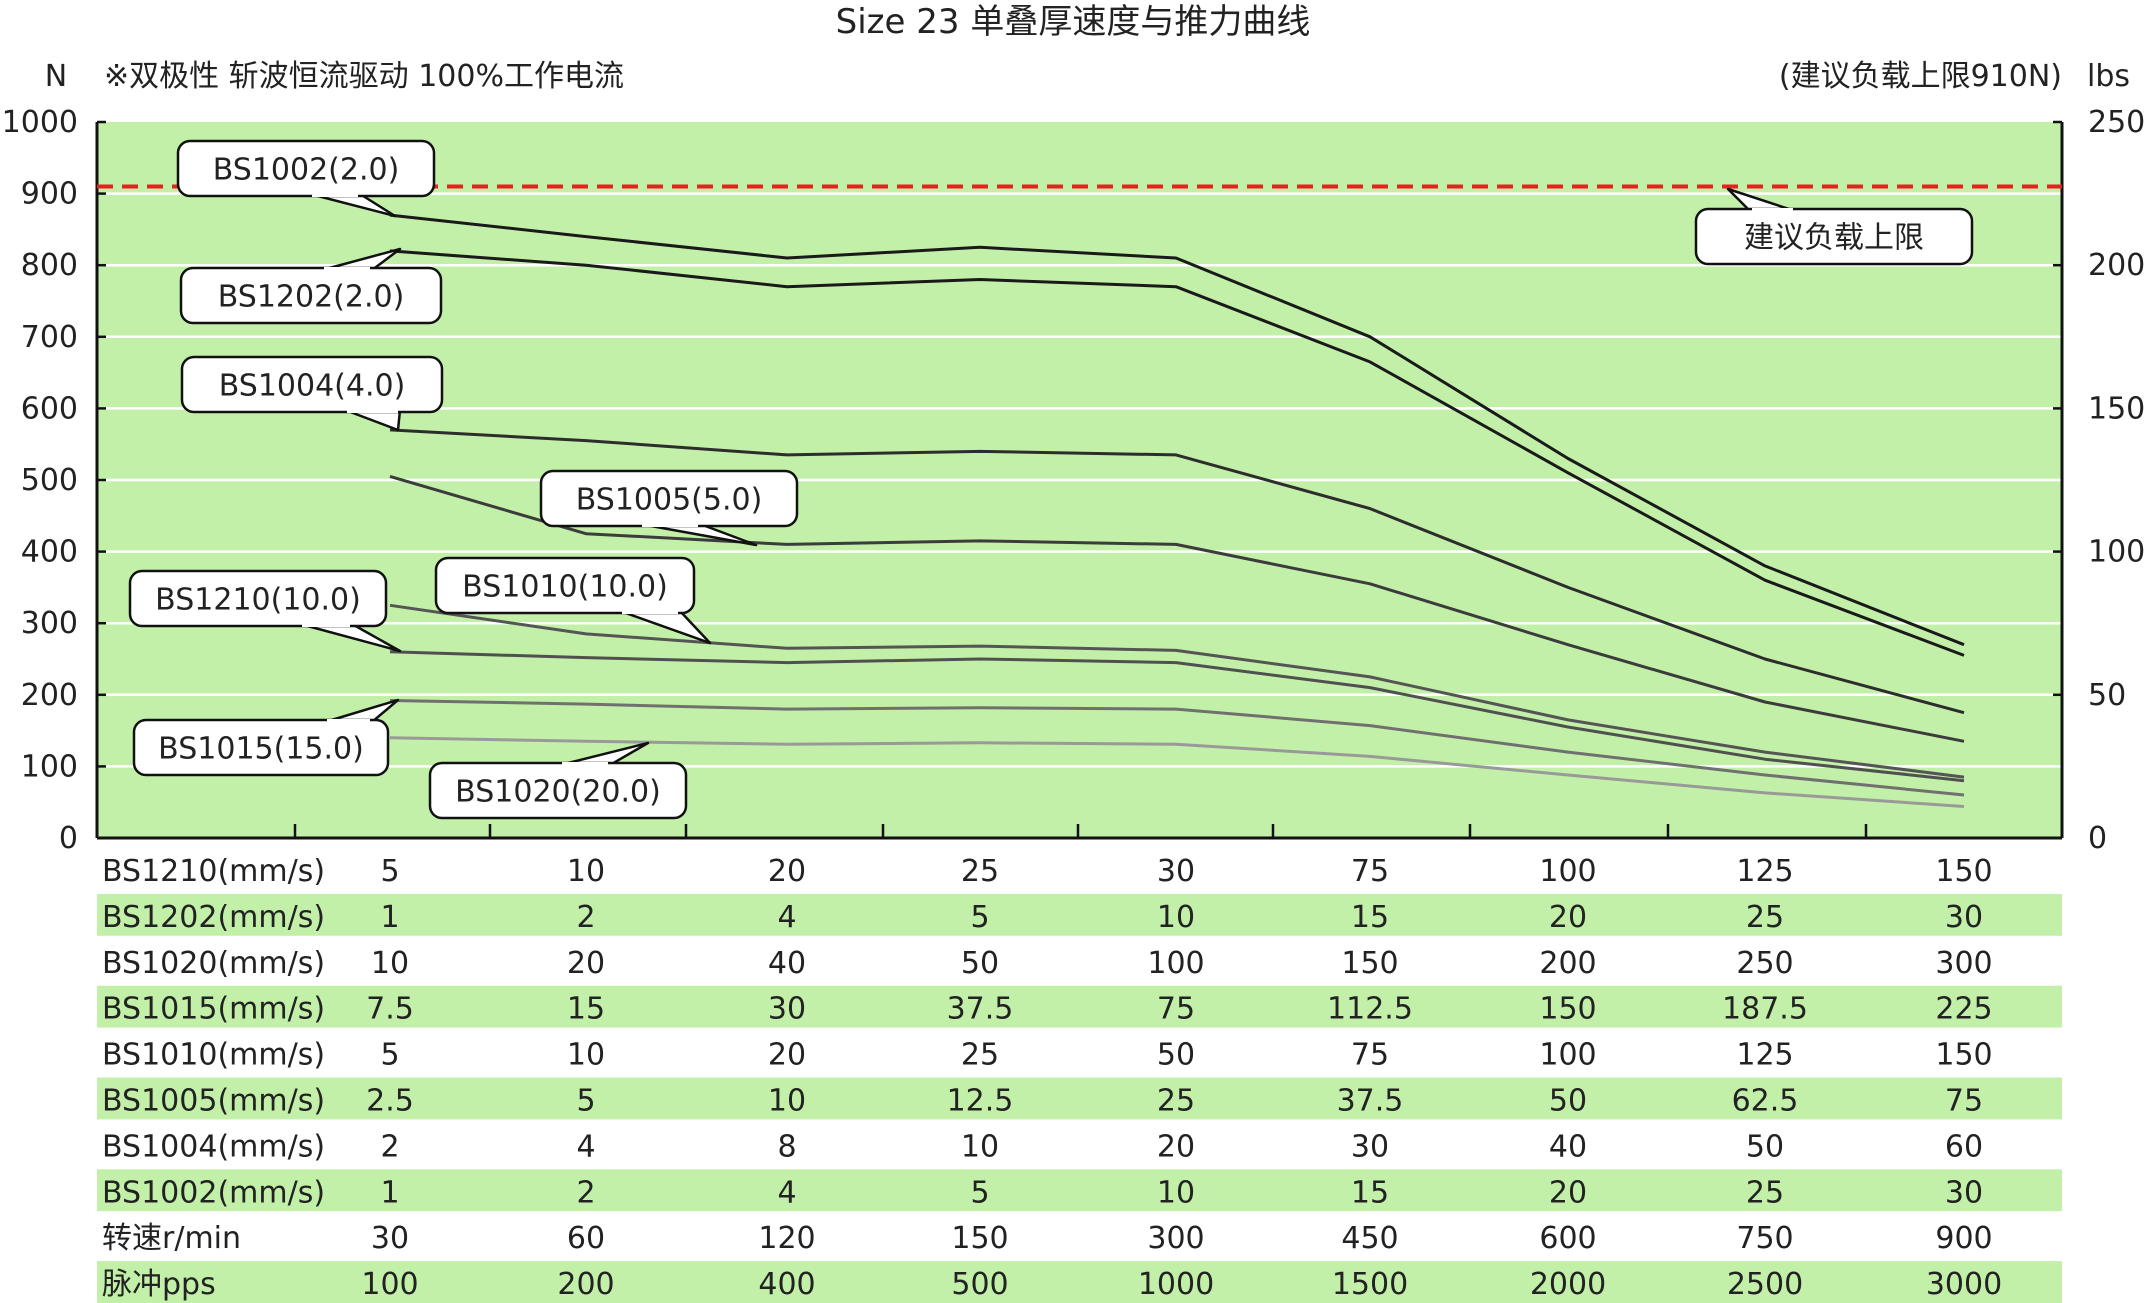 The image size is (2146, 1303). Describe the element at coordinates (565, 587) in the screenshot. I see `callout-label: BS1010(10.0)` at that location.